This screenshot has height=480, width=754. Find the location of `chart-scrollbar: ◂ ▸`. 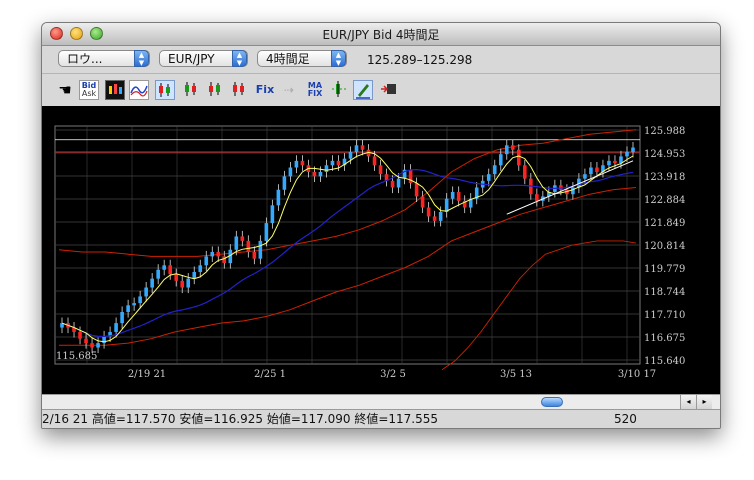

chart-scrollbar: ◂ ▸ is located at coordinates (381, 402).